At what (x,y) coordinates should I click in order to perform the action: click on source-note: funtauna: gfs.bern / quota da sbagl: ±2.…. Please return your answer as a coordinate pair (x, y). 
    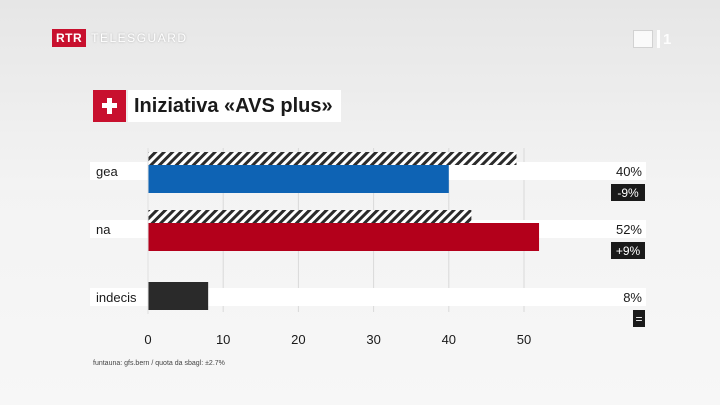
    Looking at the image, I should click on (159, 363).